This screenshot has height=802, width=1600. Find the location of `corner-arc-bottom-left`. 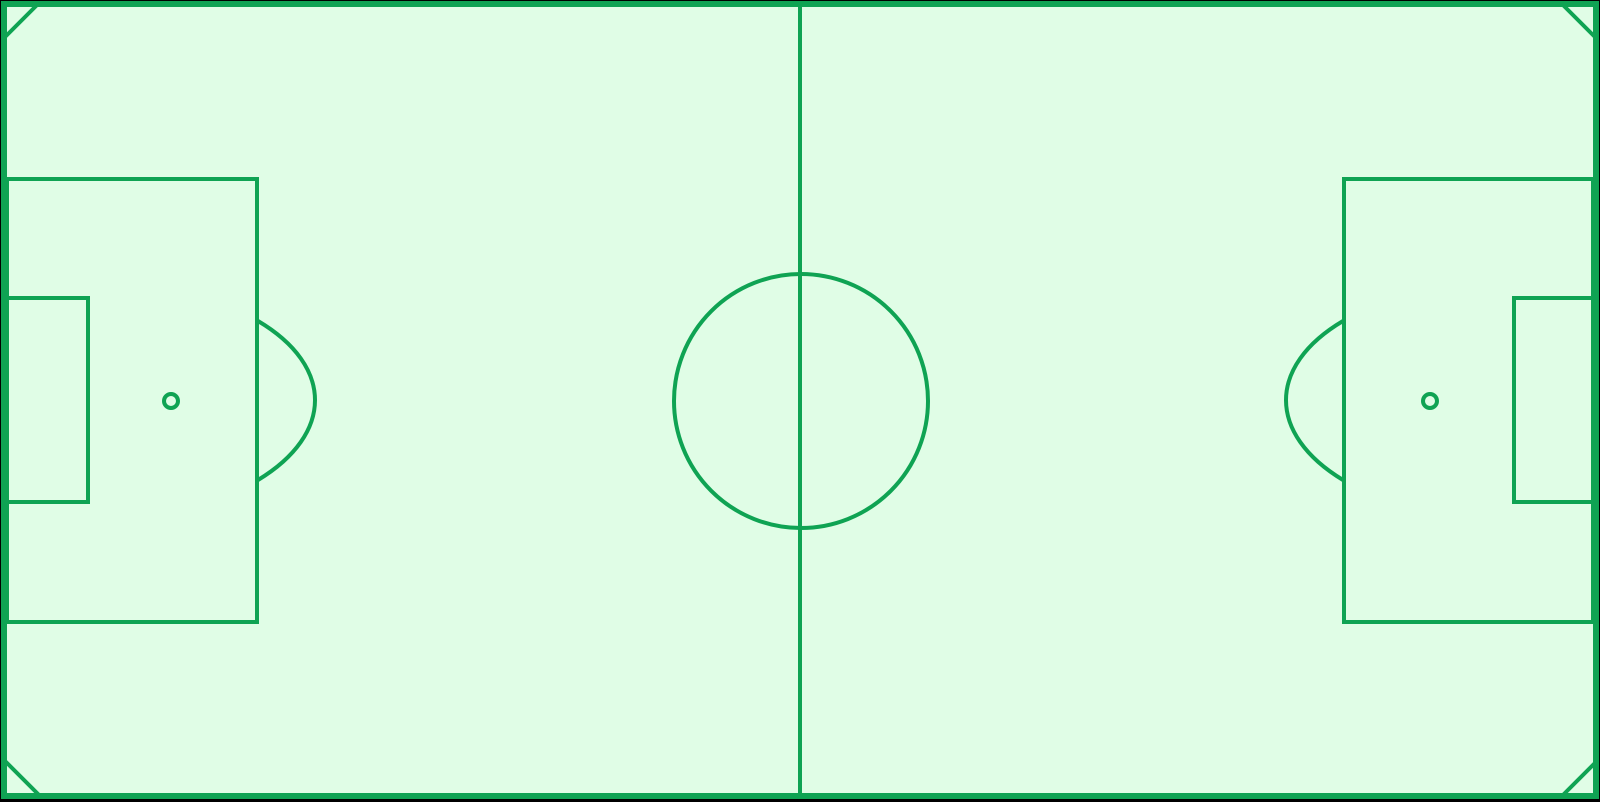

corner-arc-bottom-left is located at coordinates (22, 778).